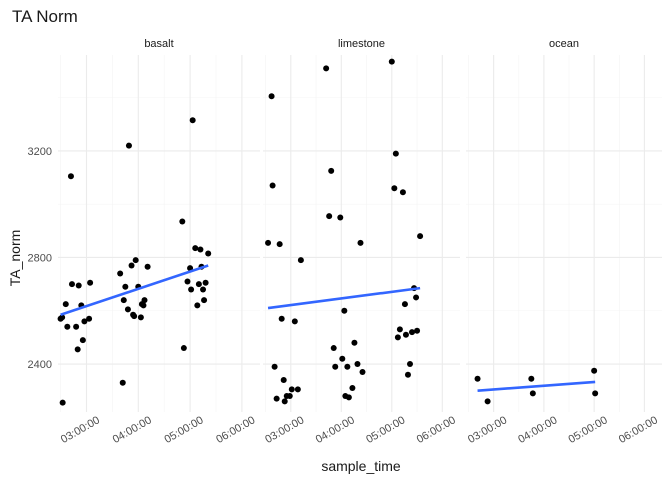 This screenshot has width=672, height=480. Describe the element at coordinates (536, 386) in the screenshot. I see `trend-line-ocean` at that location.